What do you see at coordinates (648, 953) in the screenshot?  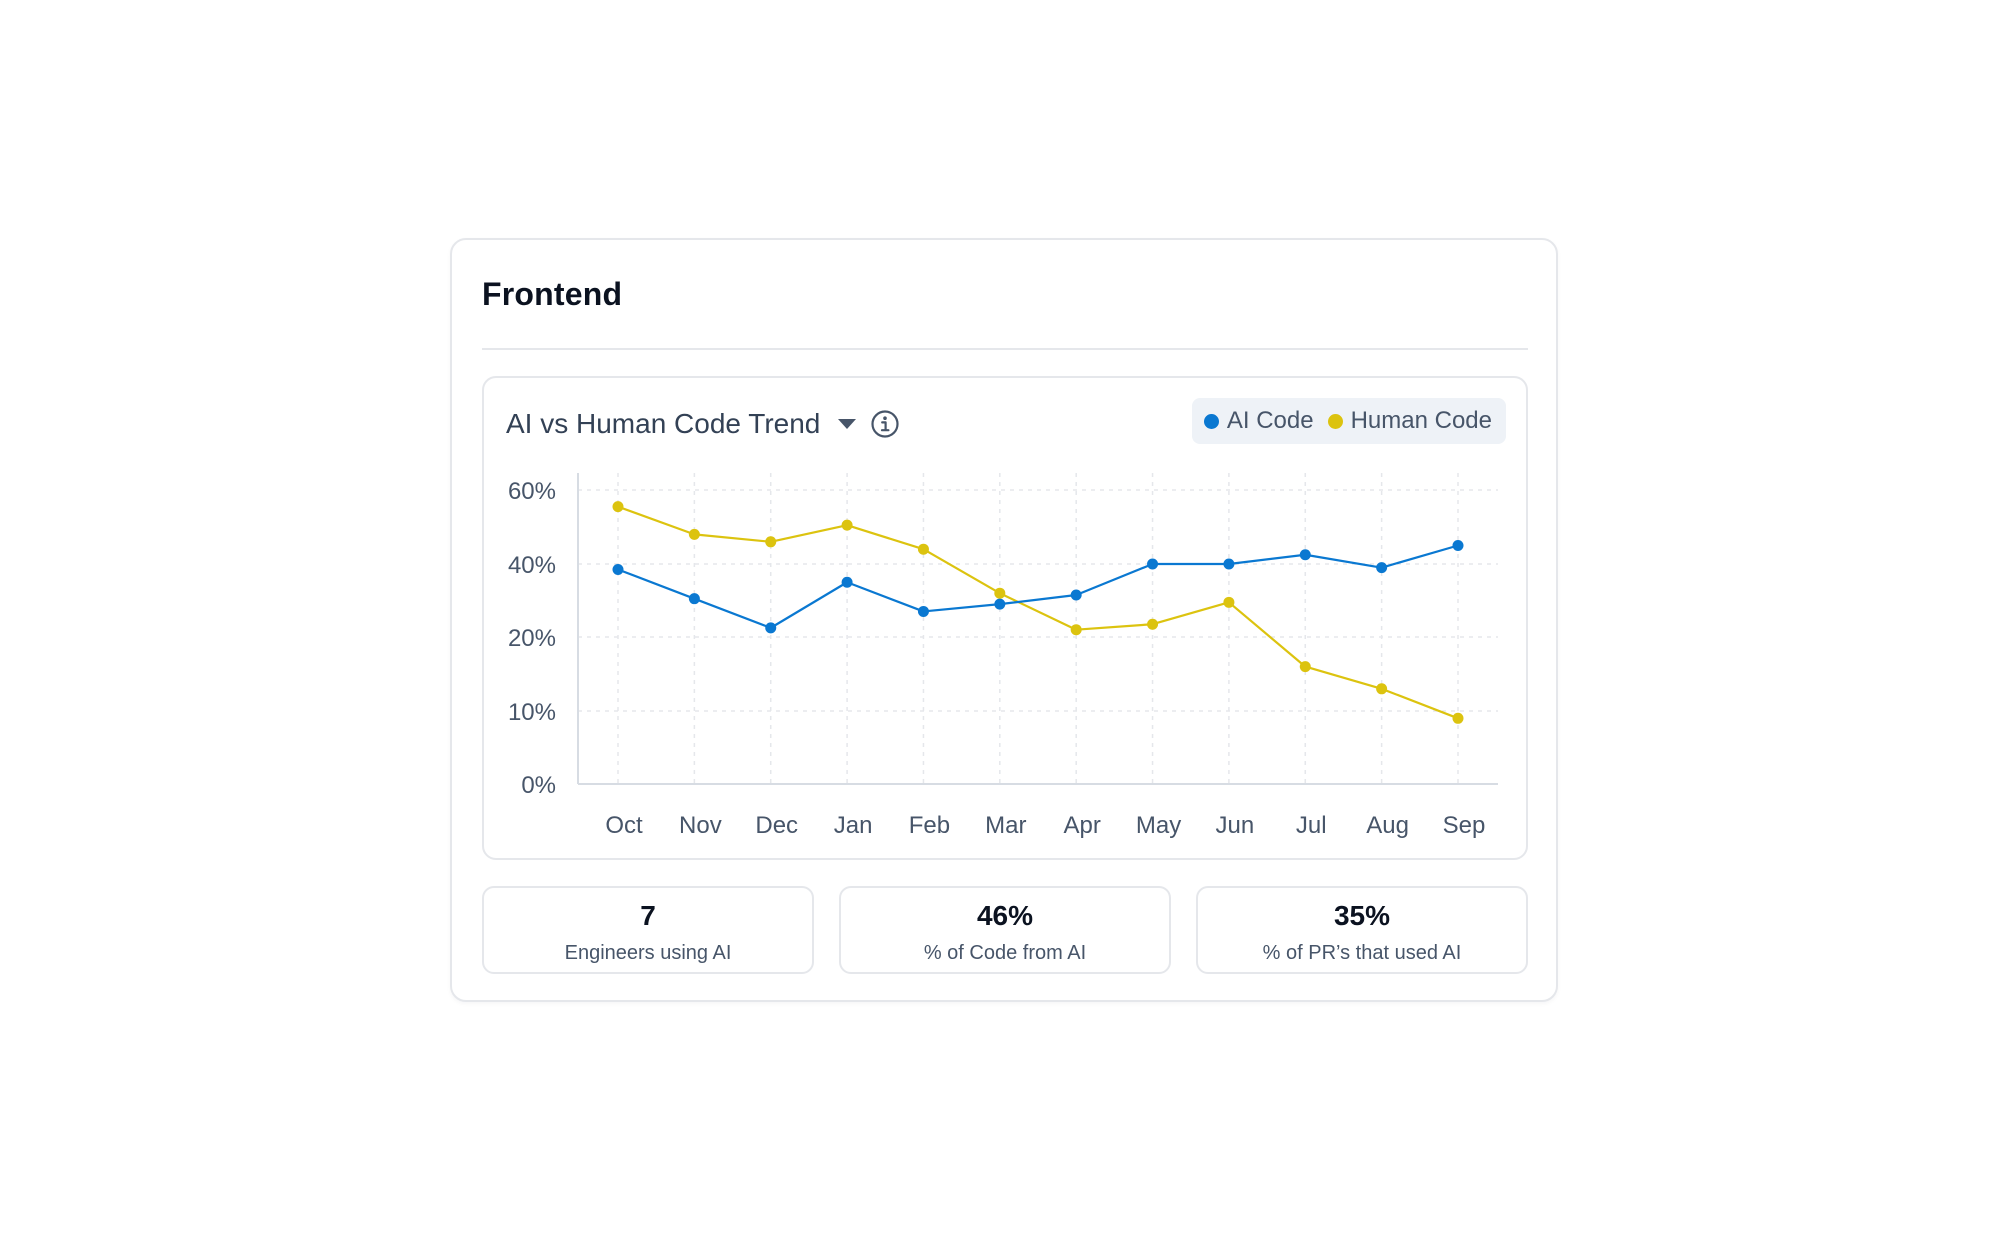 I see `stat-label: Engineers using AI` at bounding box center [648, 953].